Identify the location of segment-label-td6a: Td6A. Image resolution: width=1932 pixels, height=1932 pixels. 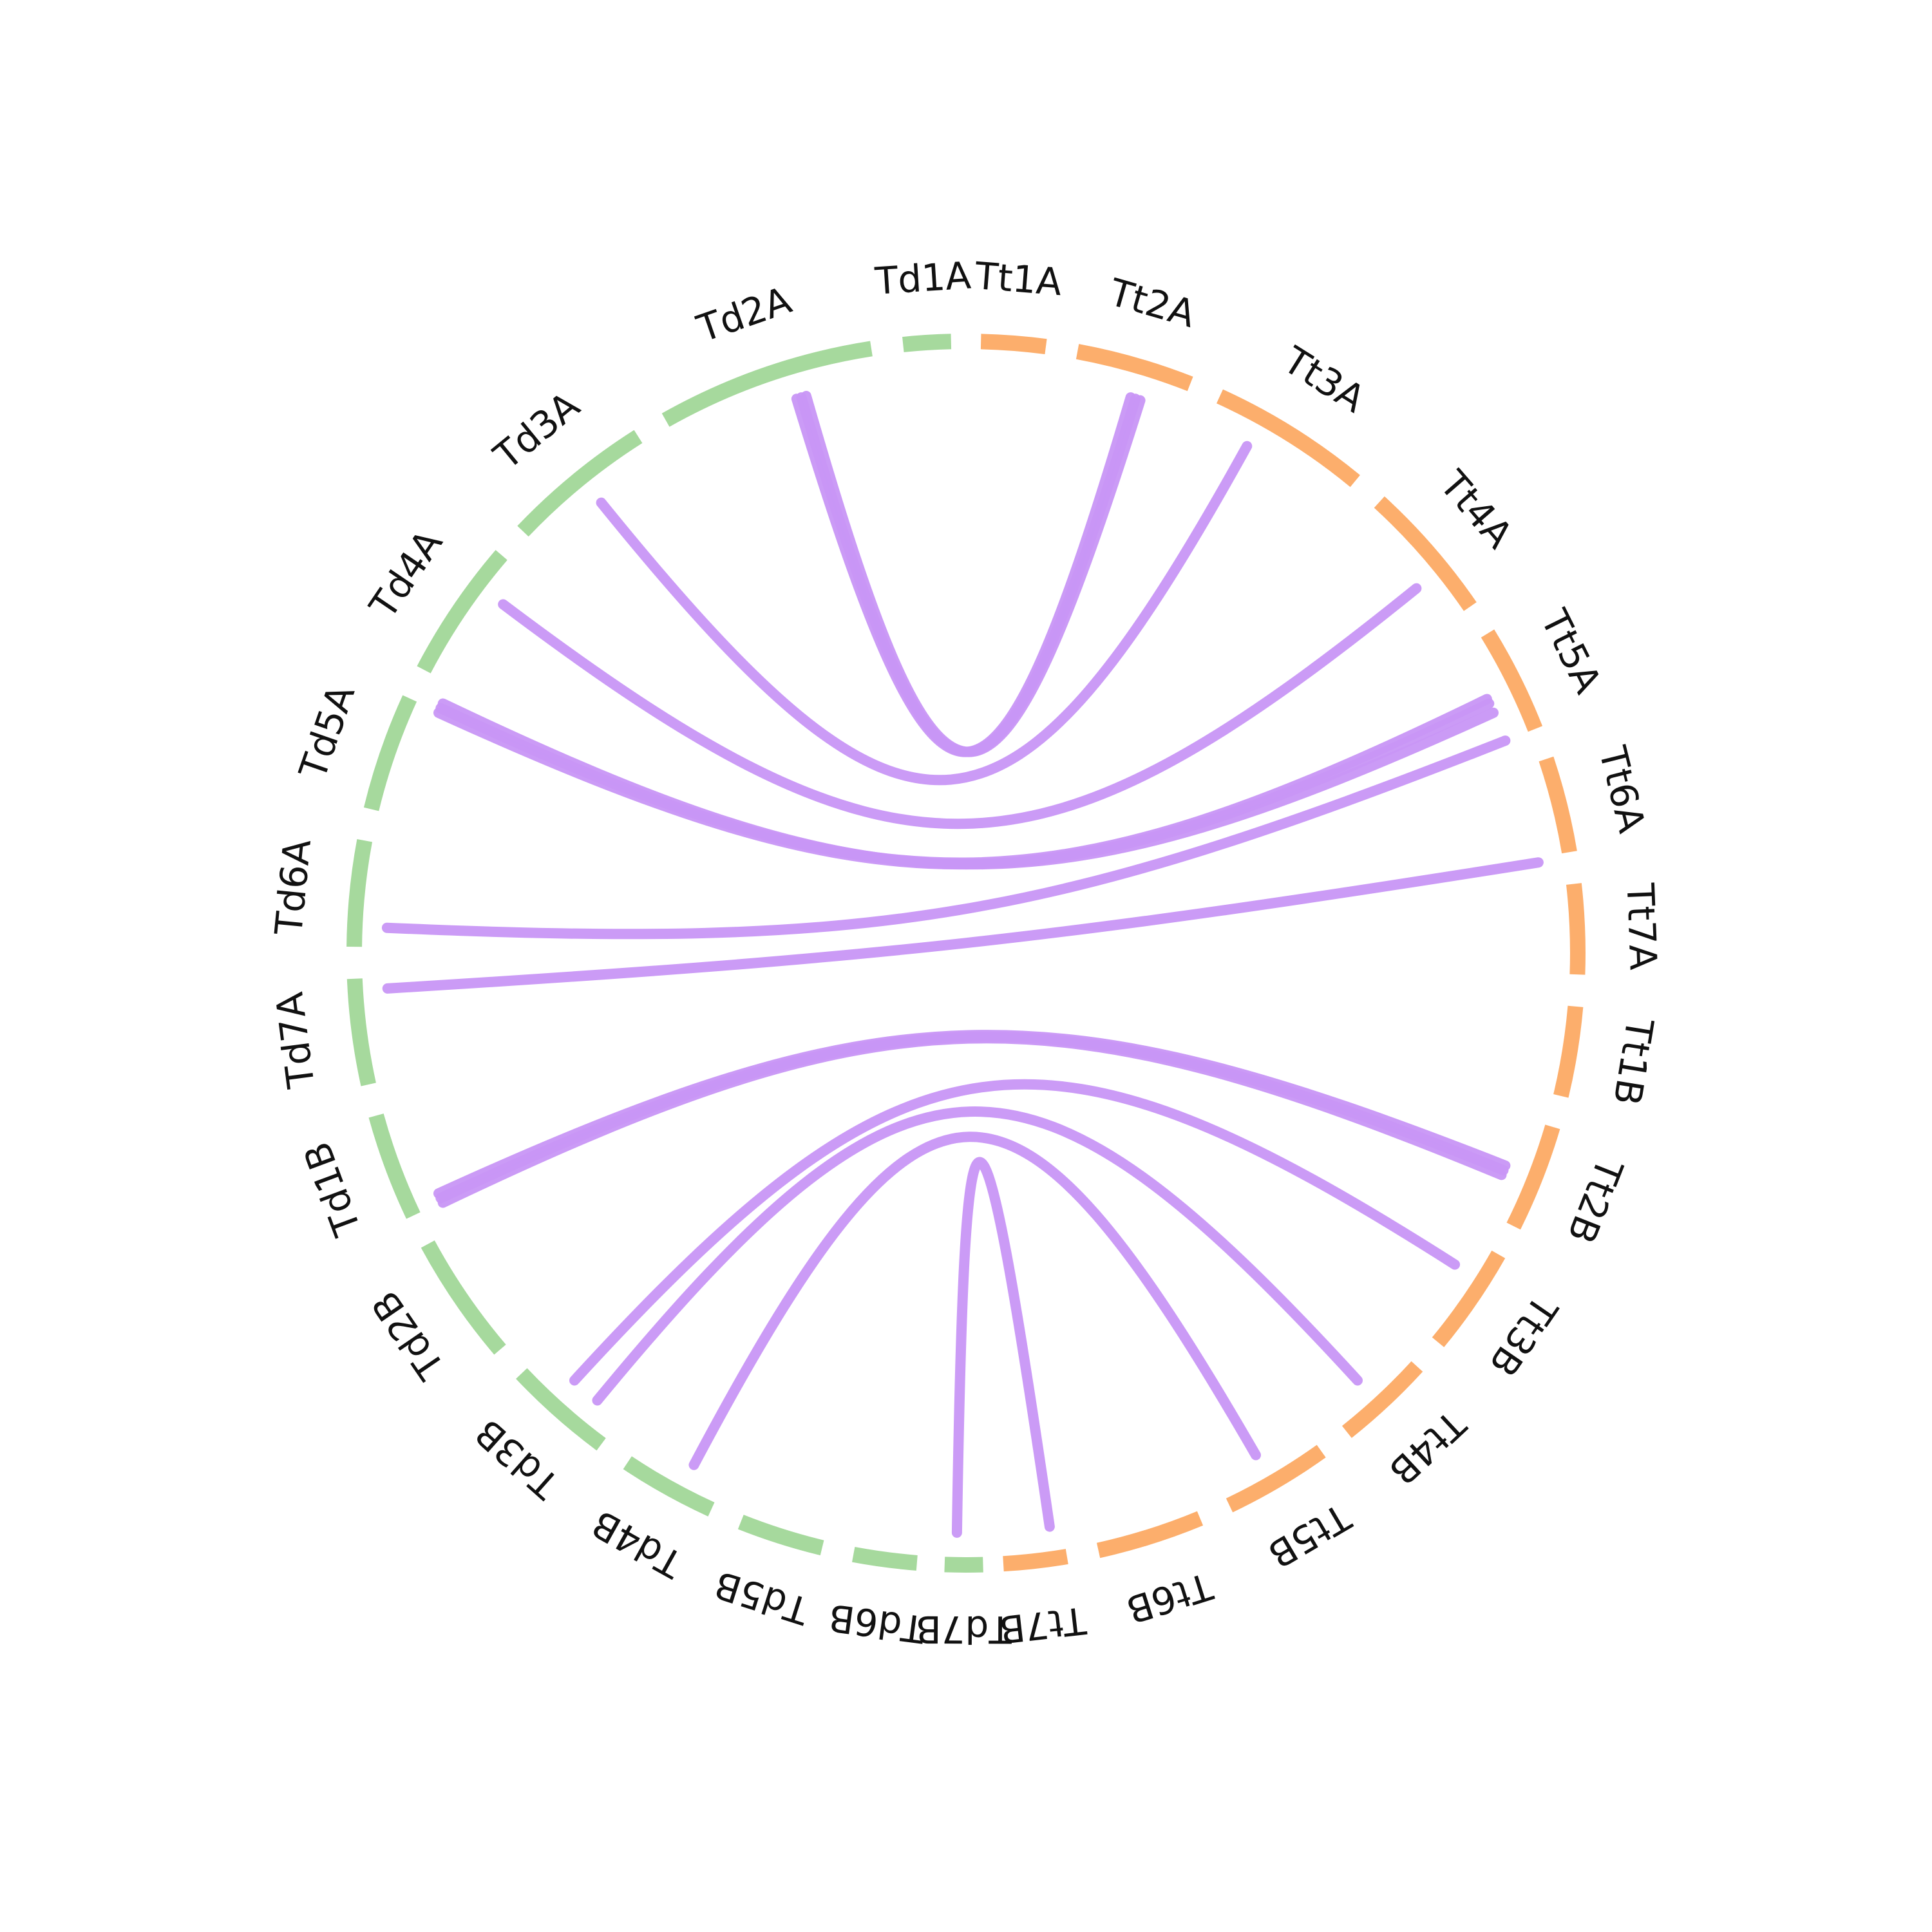
(293, 887).